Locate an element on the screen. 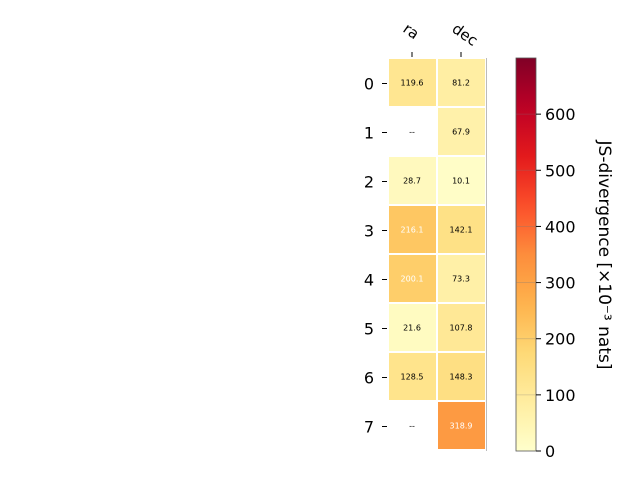 The height and width of the screenshot is (480, 640). row-label: 0 is located at coordinates (369, 84).